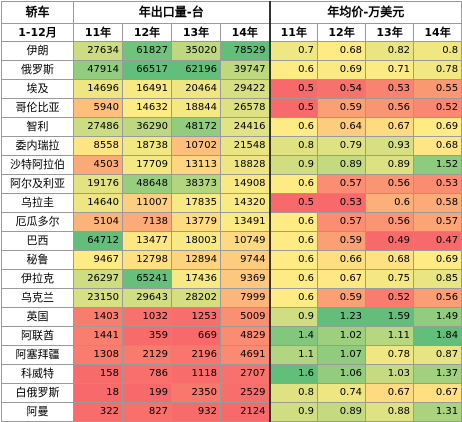  I want to click on export-value-cell: 65241, so click(147, 279).